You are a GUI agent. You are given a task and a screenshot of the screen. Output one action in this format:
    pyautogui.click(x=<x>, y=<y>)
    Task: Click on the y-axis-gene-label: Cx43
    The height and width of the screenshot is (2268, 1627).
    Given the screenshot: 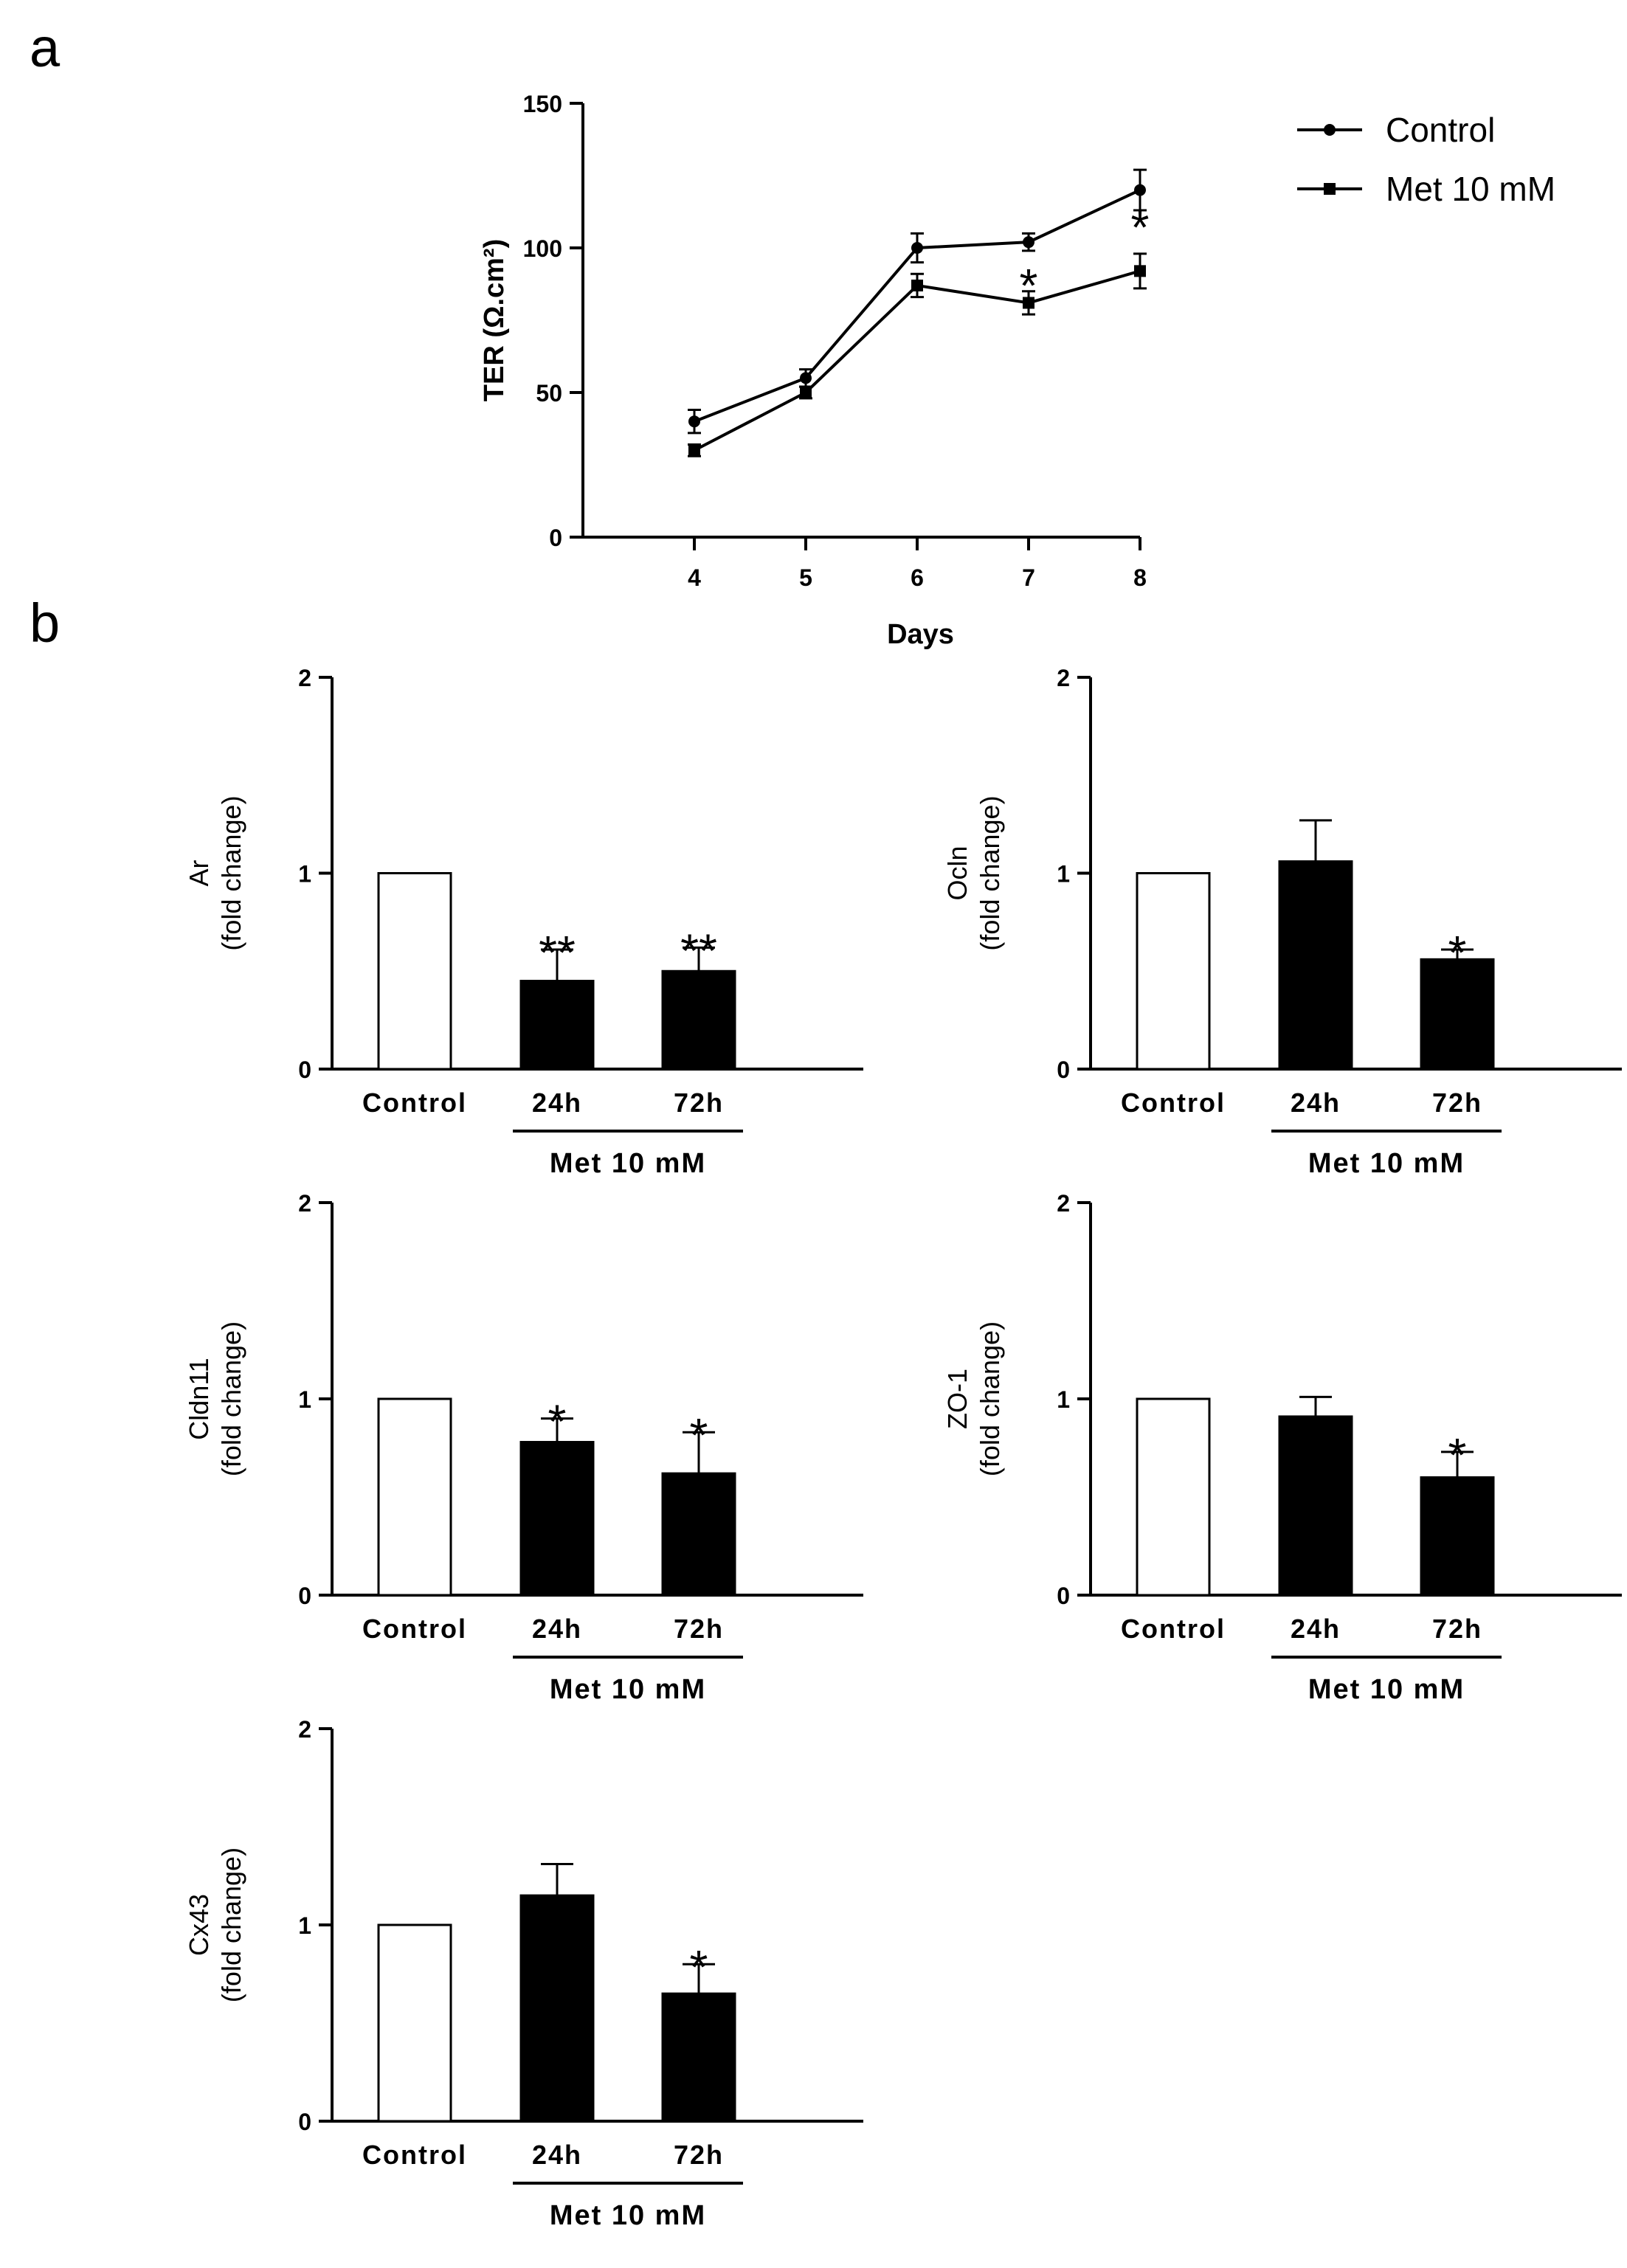 What is the action you would take?
    pyautogui.click(x=199, y=1925)
    